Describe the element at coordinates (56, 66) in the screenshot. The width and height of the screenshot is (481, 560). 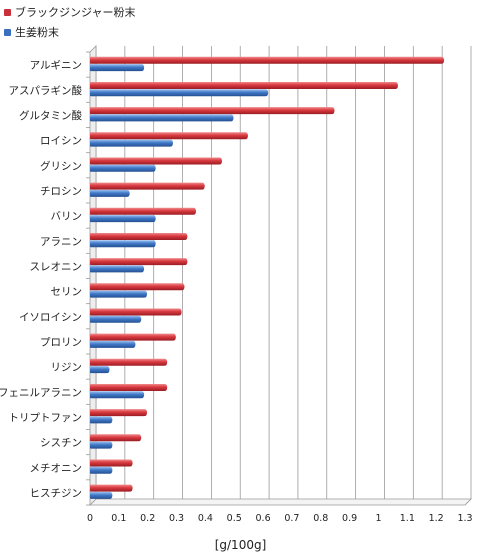
I see `y-category-label: アルギニン` at that location.